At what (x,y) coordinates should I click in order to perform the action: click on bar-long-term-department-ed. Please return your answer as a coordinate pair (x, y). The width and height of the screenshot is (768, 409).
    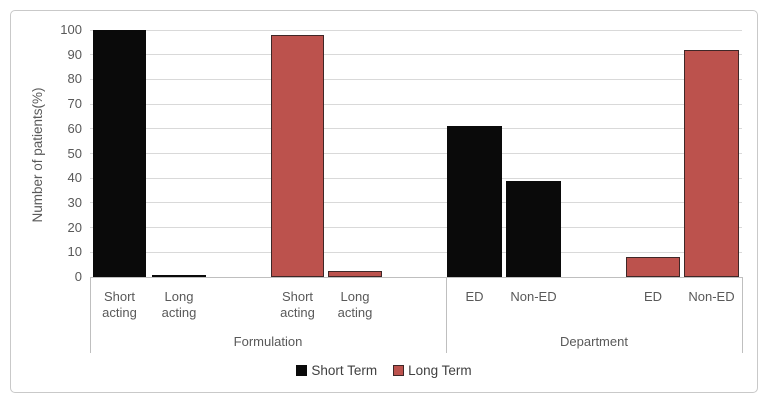
    Looking at the image, I should click on (653, 267).